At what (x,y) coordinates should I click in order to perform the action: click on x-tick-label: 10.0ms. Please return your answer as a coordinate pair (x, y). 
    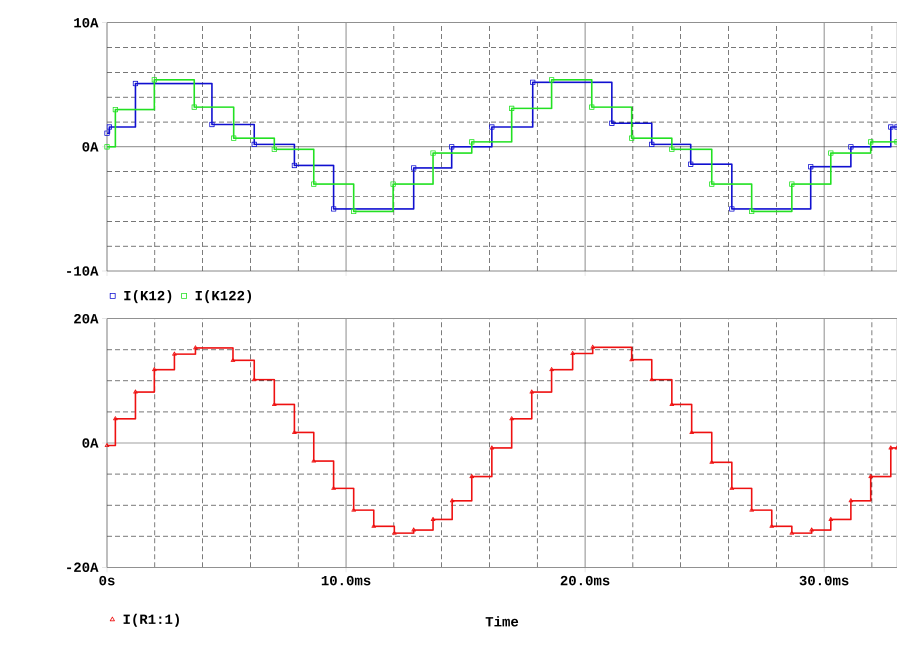
    Looking at the image, I should click on (346, 581).